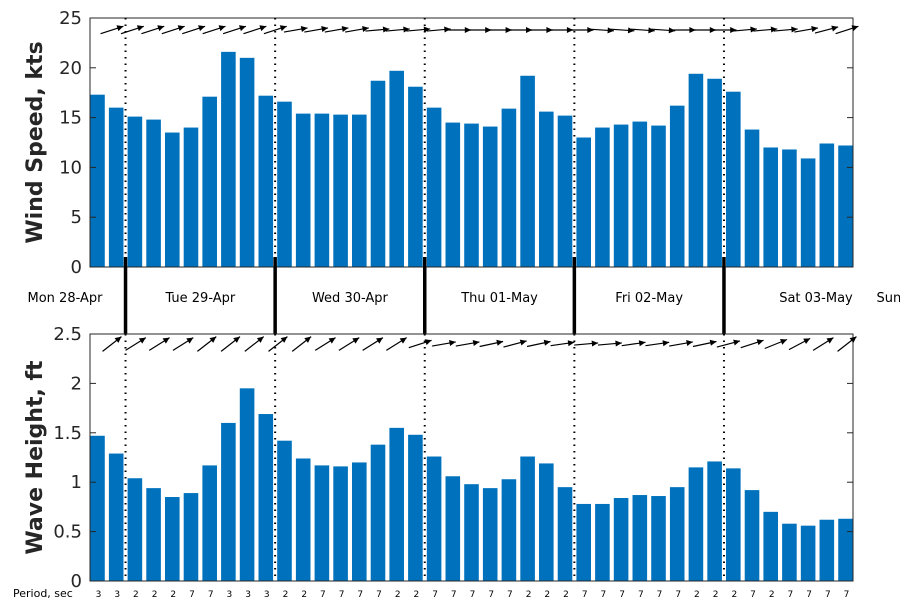  I want to click on y-tick-label: 15, so click(70, 118).